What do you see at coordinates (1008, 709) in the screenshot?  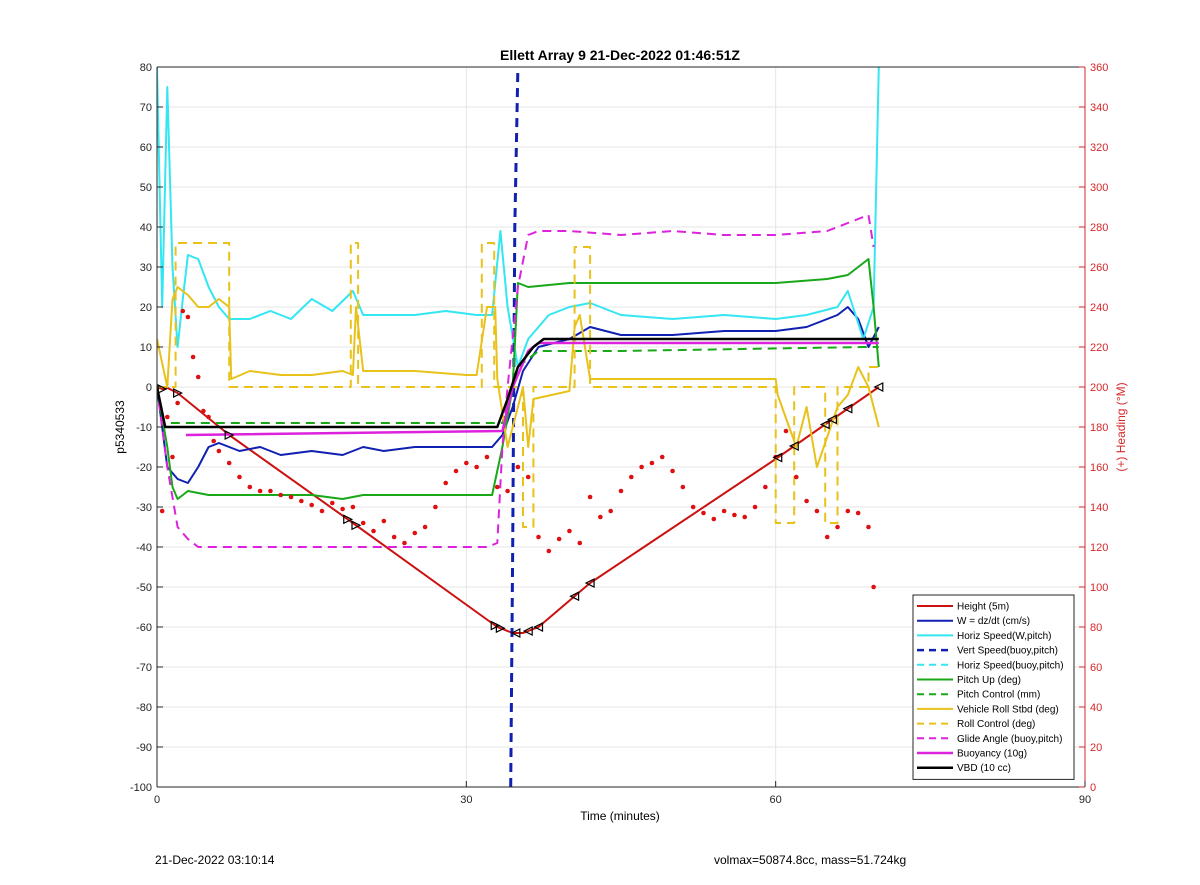 I see `legend-label: Vehicle Roll Stbd (deg)` at bounding box center [1008, 709].